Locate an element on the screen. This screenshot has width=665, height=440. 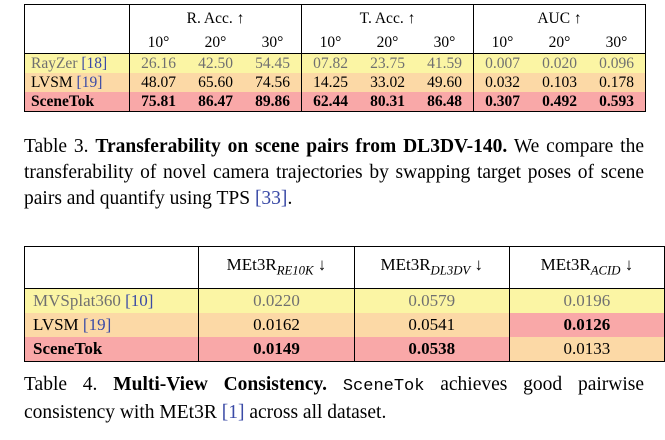
citation-link: [18] is located at coordinates (94, 63).